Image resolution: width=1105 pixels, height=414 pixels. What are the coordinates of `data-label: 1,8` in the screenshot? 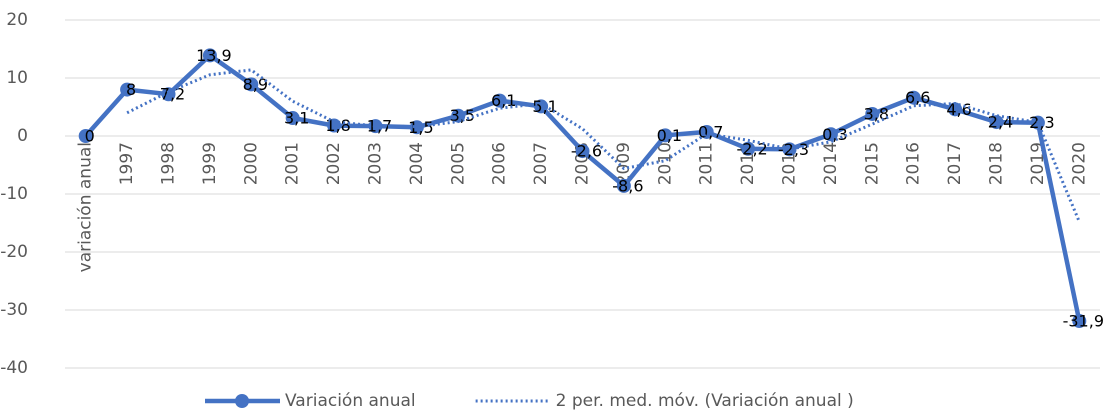 It's located at (337, 125).